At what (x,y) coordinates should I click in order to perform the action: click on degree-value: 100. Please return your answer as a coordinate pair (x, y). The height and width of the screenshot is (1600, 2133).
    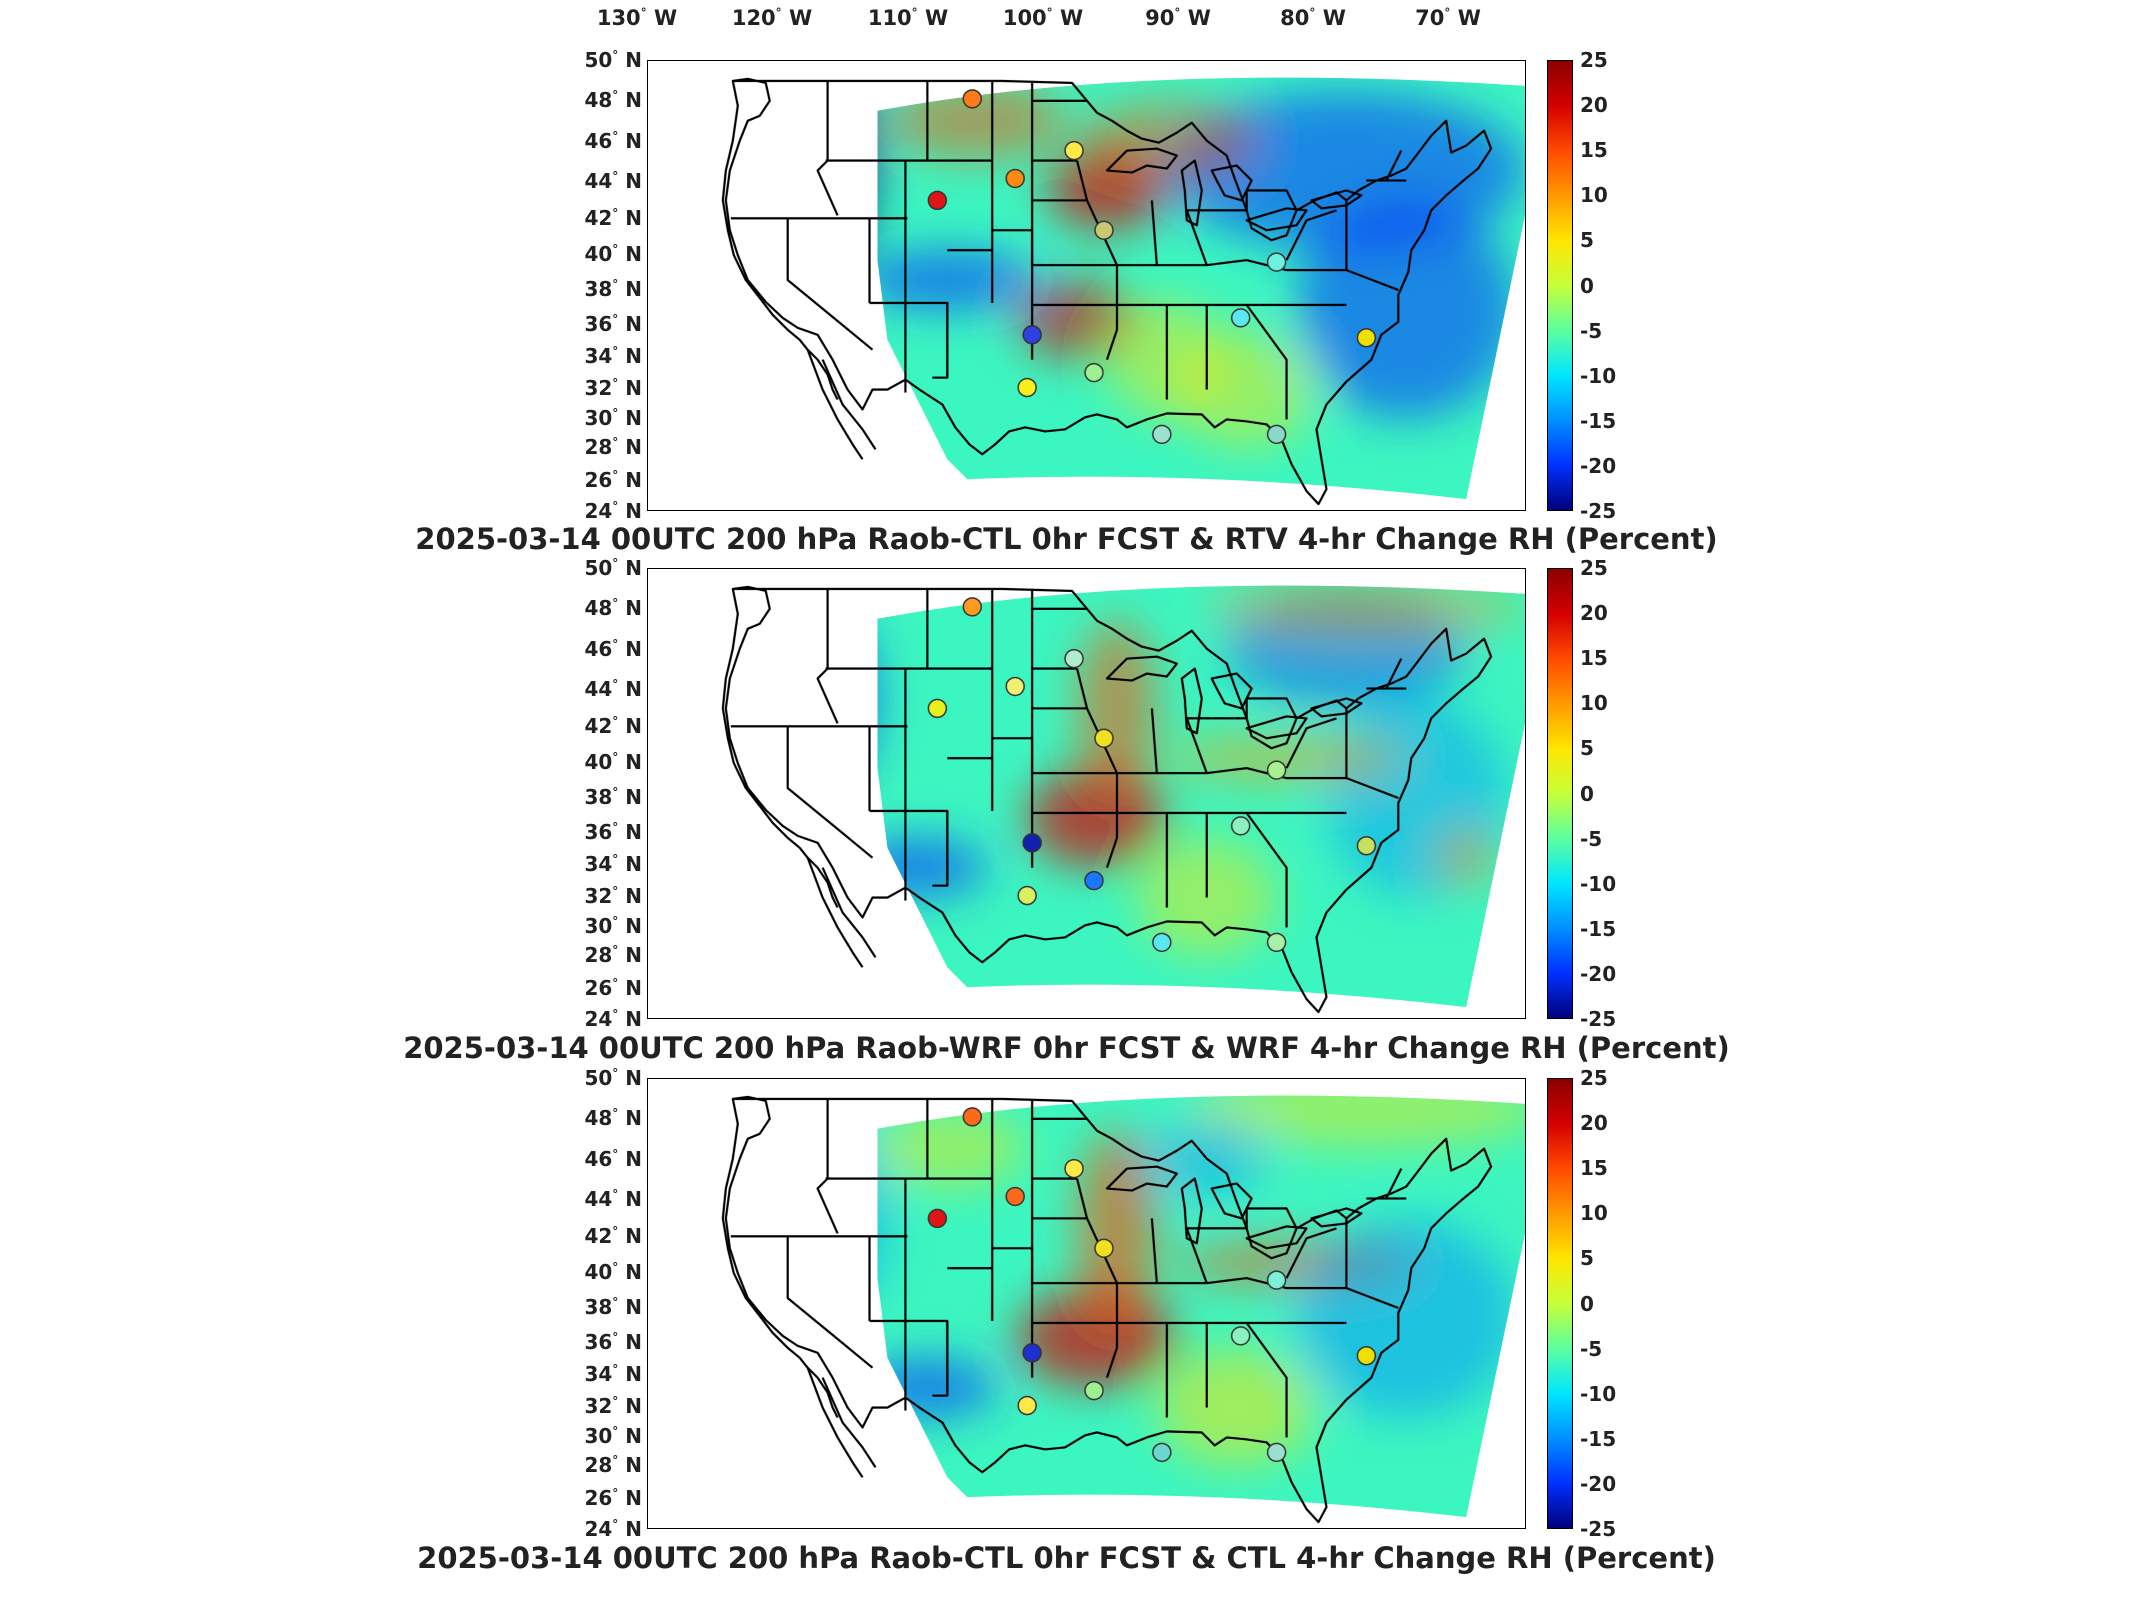
    Looking at the image, I should click on (1024, 18).